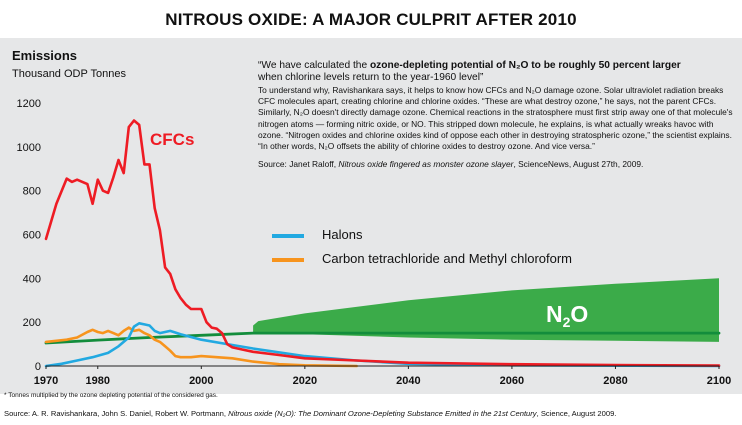  What do you see at coordinates (408, 381) in the screenshot?
I see `x-tick-label: 2040` at bounding box center [408, 381].